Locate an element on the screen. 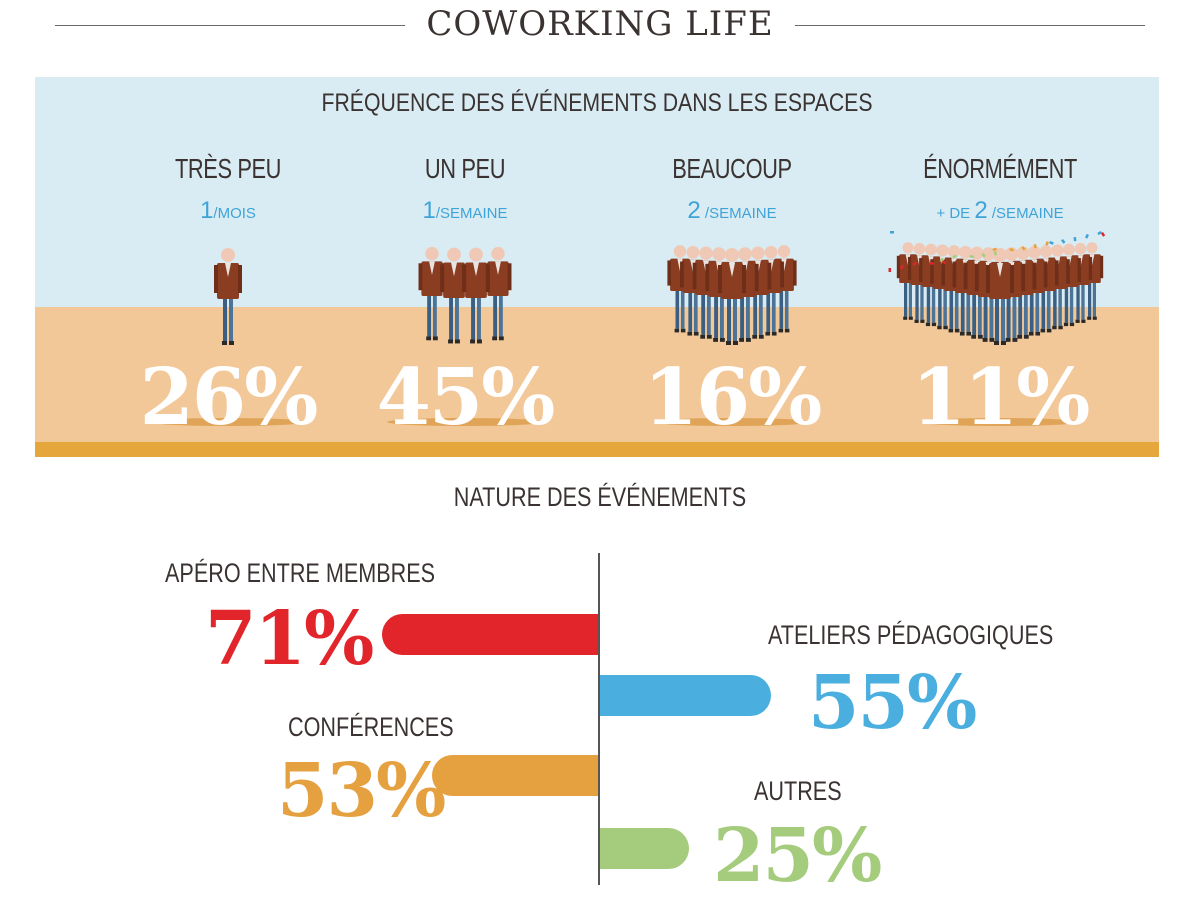 Image resolution: width=1200 pixels, height=919 pixels. center-axis-line is located at coordinates (599, 719).